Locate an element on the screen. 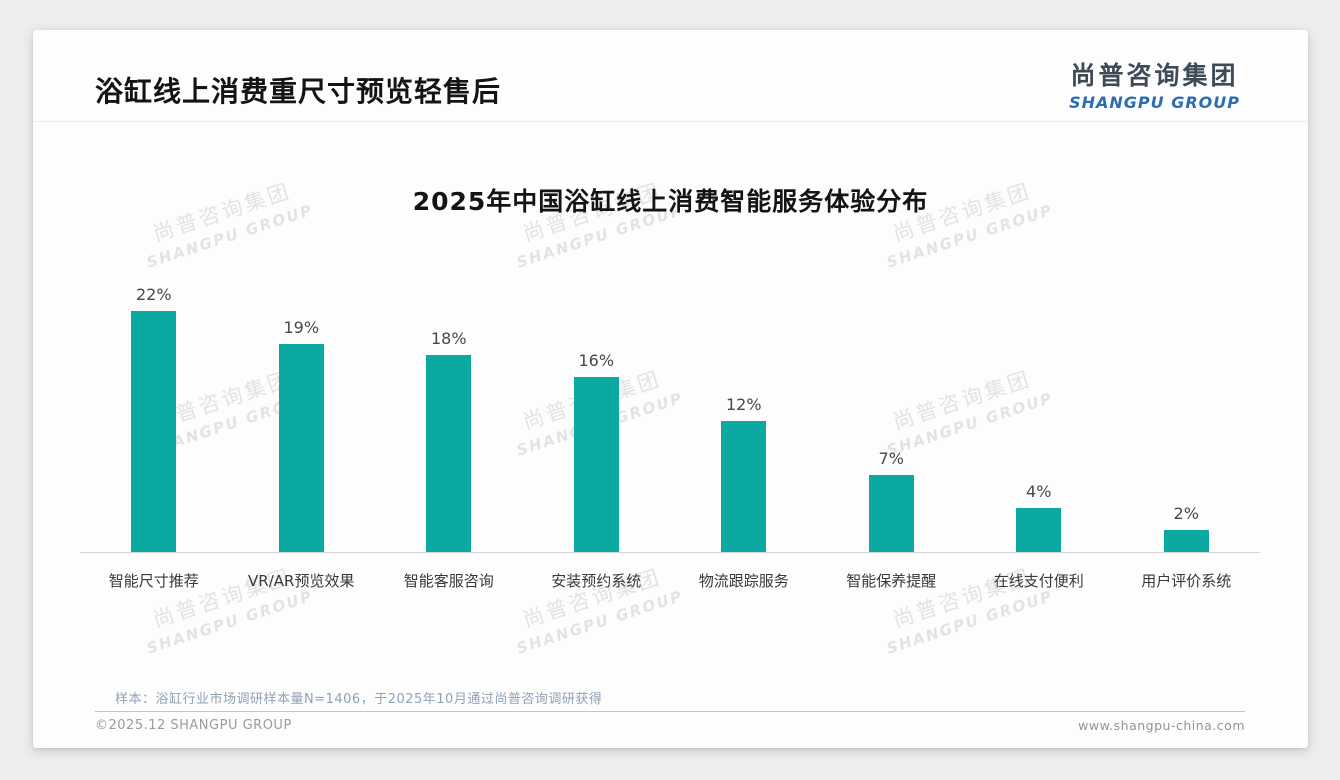 The height and width of the screenshot is (780, 1340). footer-divider is located at coordinates (670, 711).